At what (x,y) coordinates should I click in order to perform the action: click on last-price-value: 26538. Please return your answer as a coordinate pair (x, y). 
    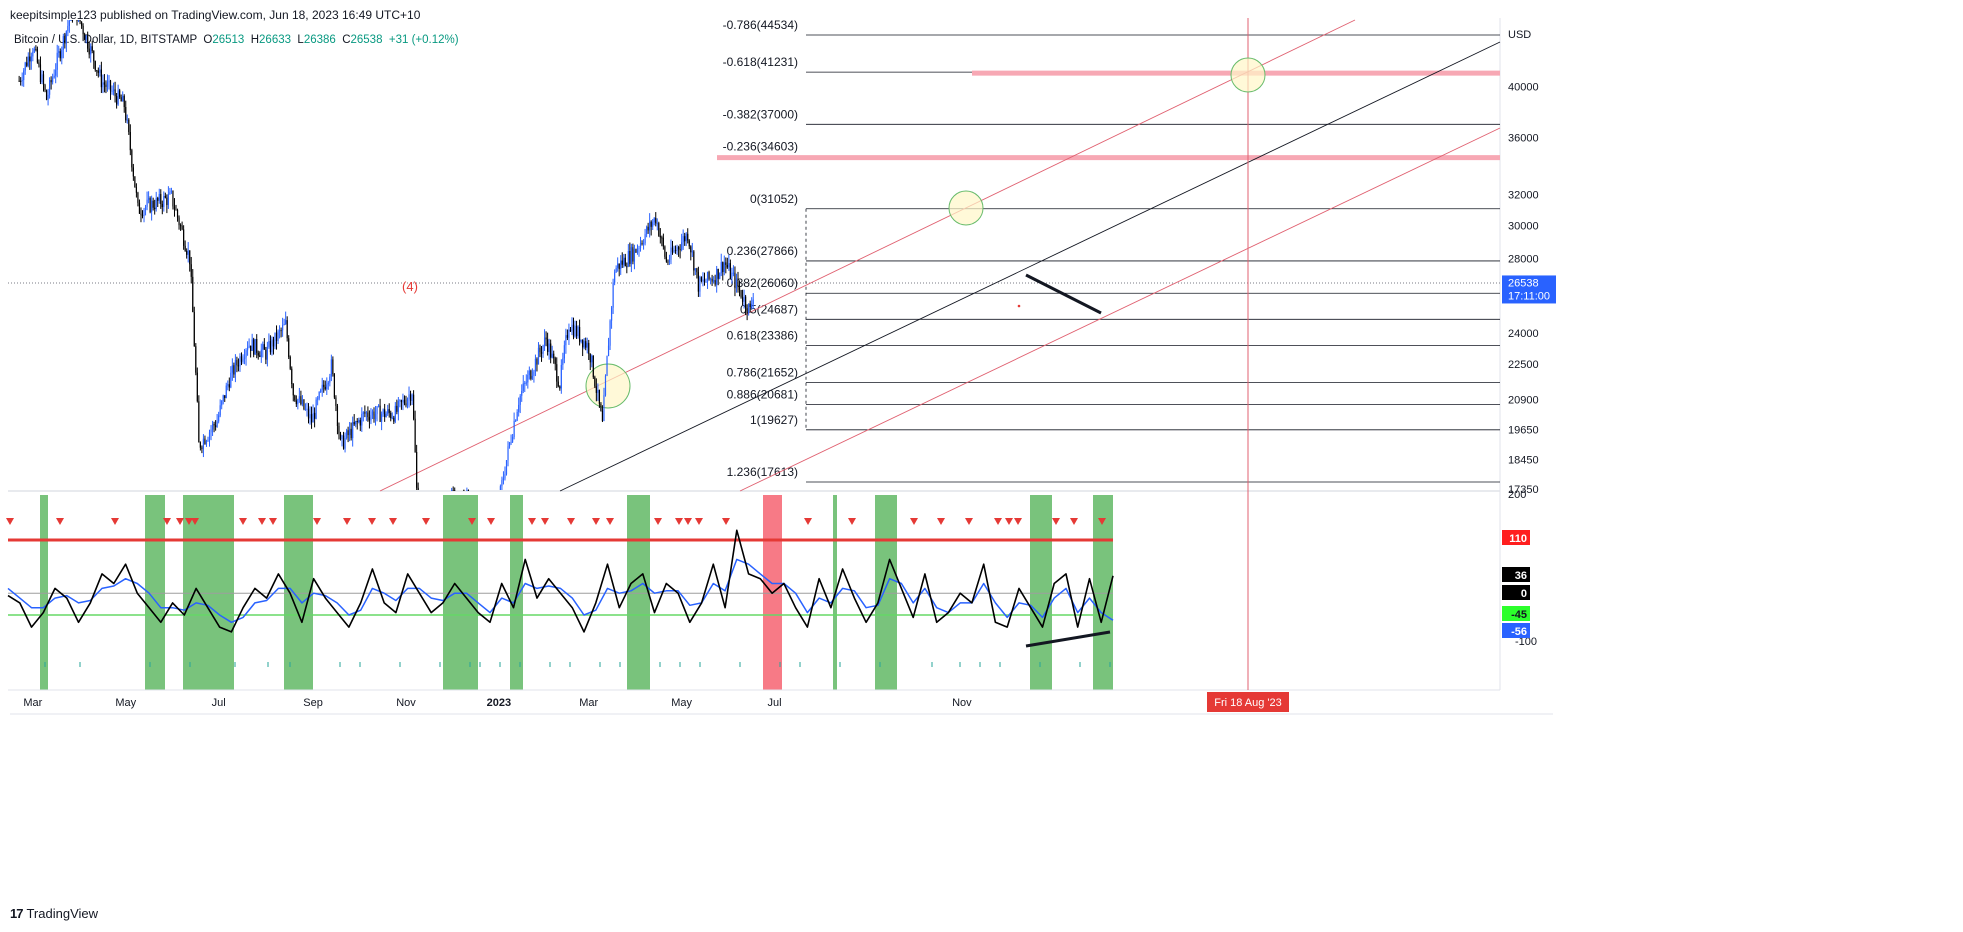
    Looking at the image, I should click on (1523, 283).